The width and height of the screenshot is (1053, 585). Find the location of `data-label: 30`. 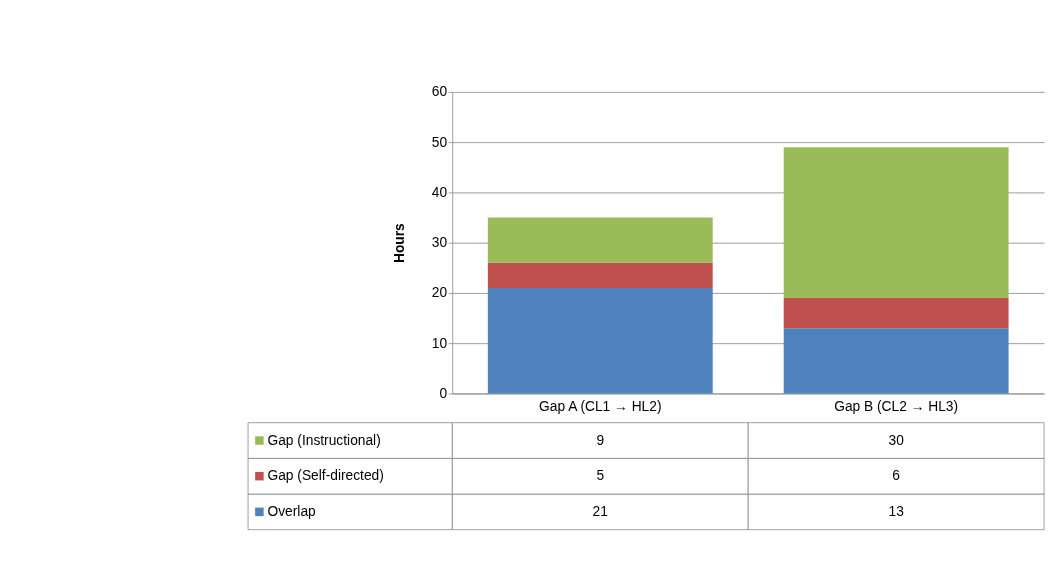

data-label: 30 is located at coordinates (896, 440).